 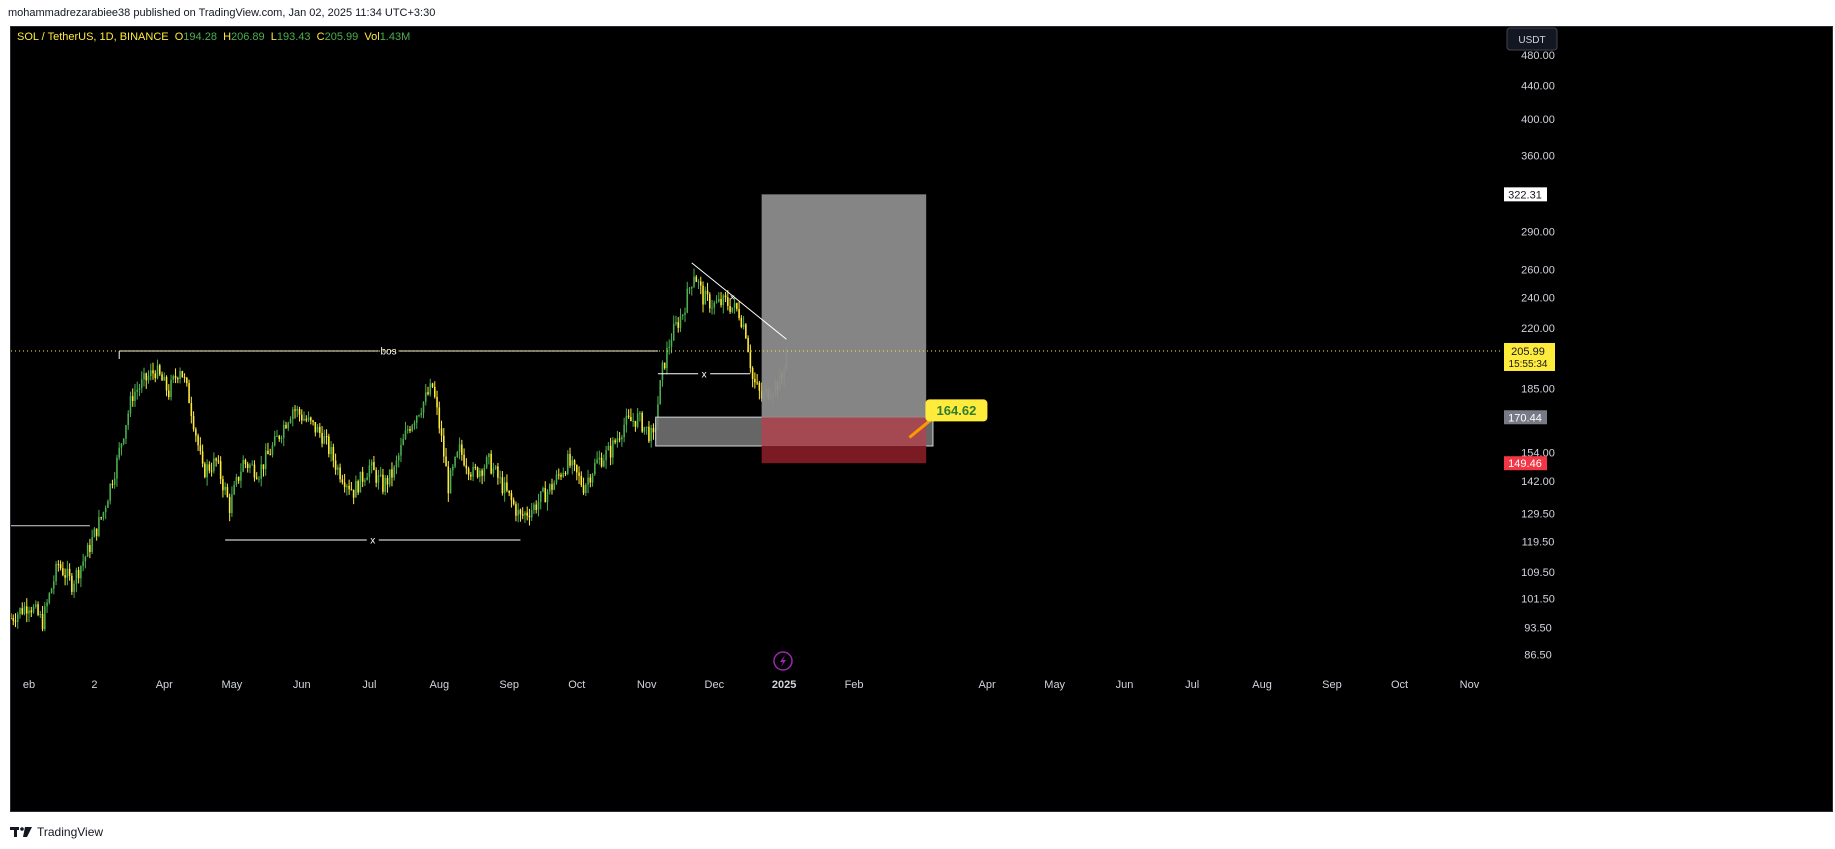 I want to click on time-tick-label: Apr, so click(x=164, y=685).